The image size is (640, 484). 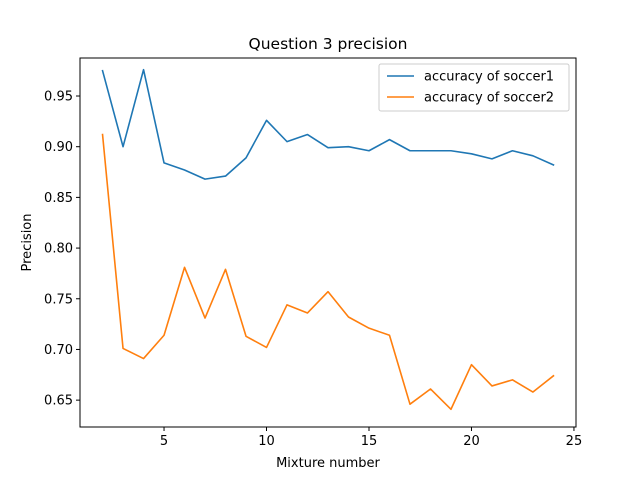 What do you see at coordinates (489, 77) in the screenshot?
I see `legend-label-1: accuracy of soccer1` at bounding box center [489, 77].